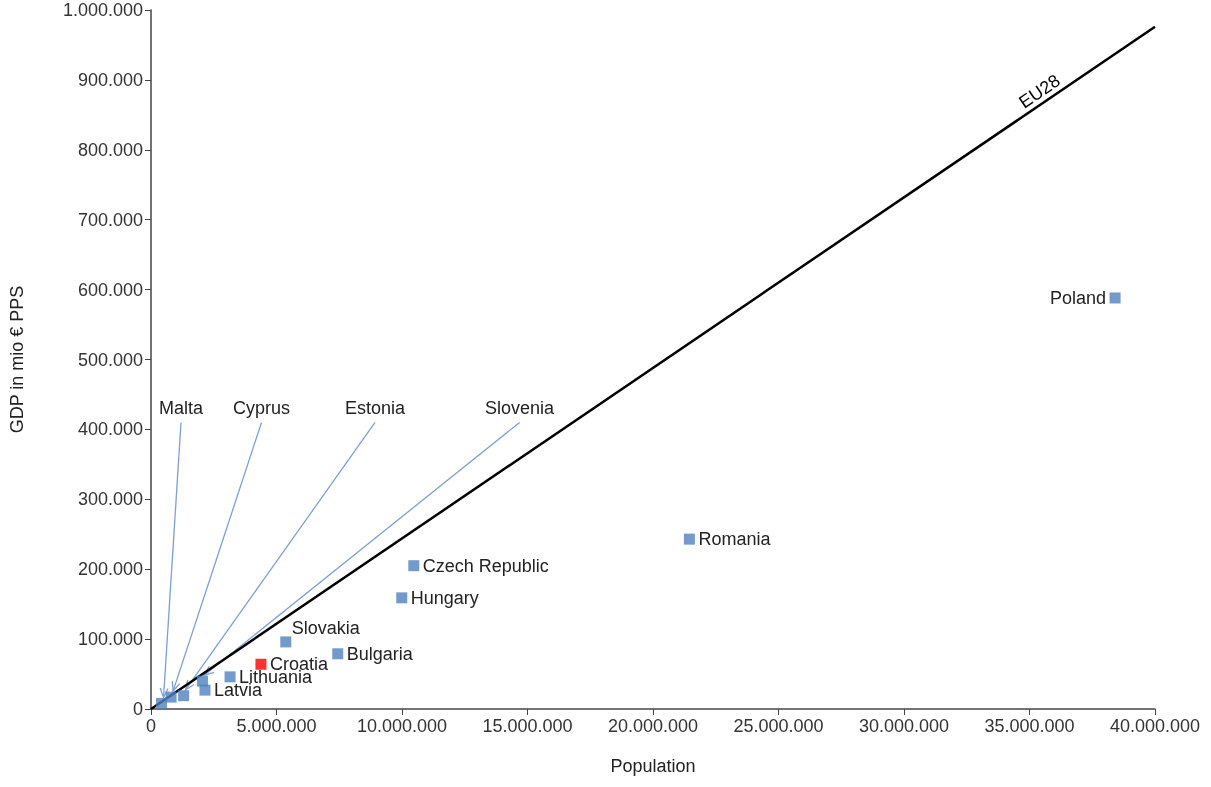  I want to click on x-tick-label: 40.000.000, so click(1155, 726).